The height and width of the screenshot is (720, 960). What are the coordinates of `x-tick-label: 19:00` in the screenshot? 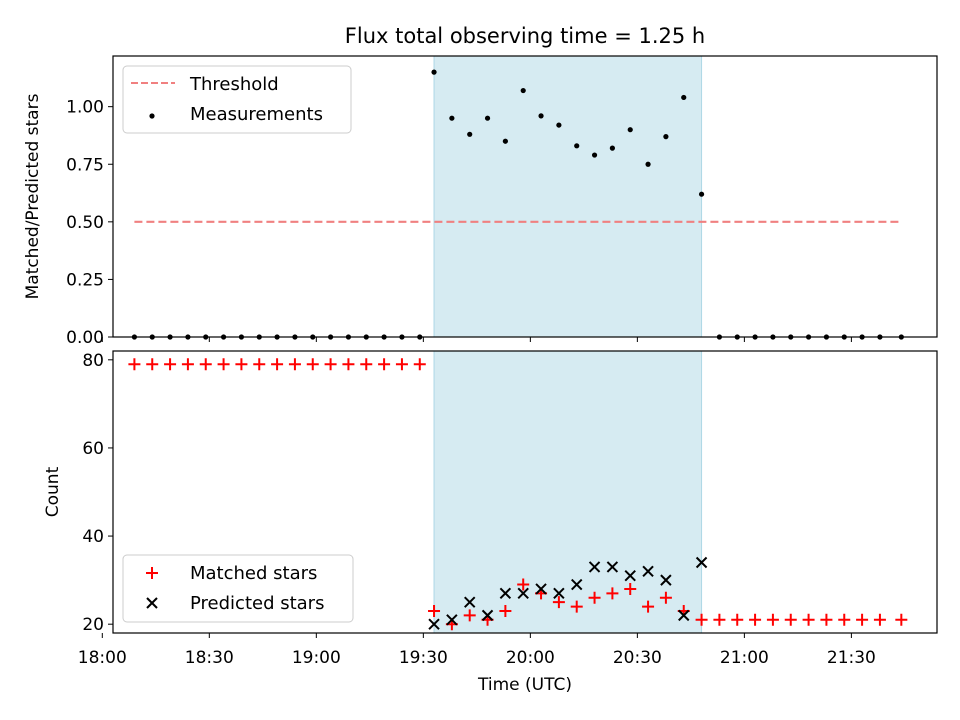 It's located at (316, 658).